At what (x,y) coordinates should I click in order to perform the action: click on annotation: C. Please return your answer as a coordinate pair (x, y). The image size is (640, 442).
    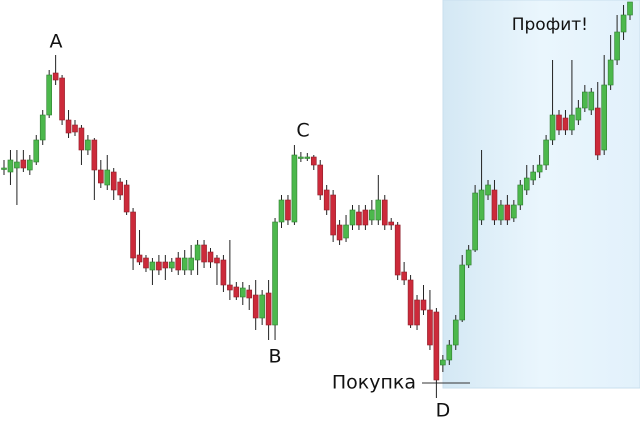
    Looking at the image, I should click on (302, 131).